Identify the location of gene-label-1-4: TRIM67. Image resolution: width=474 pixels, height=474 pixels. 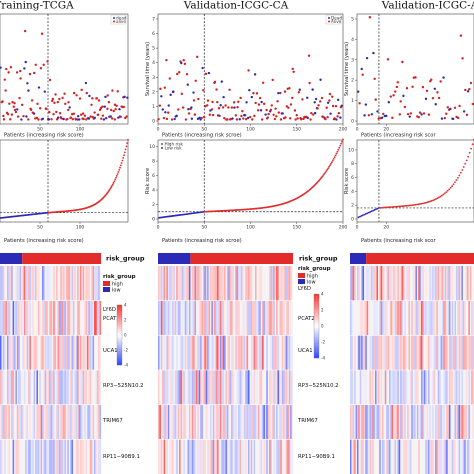
(307, 421).